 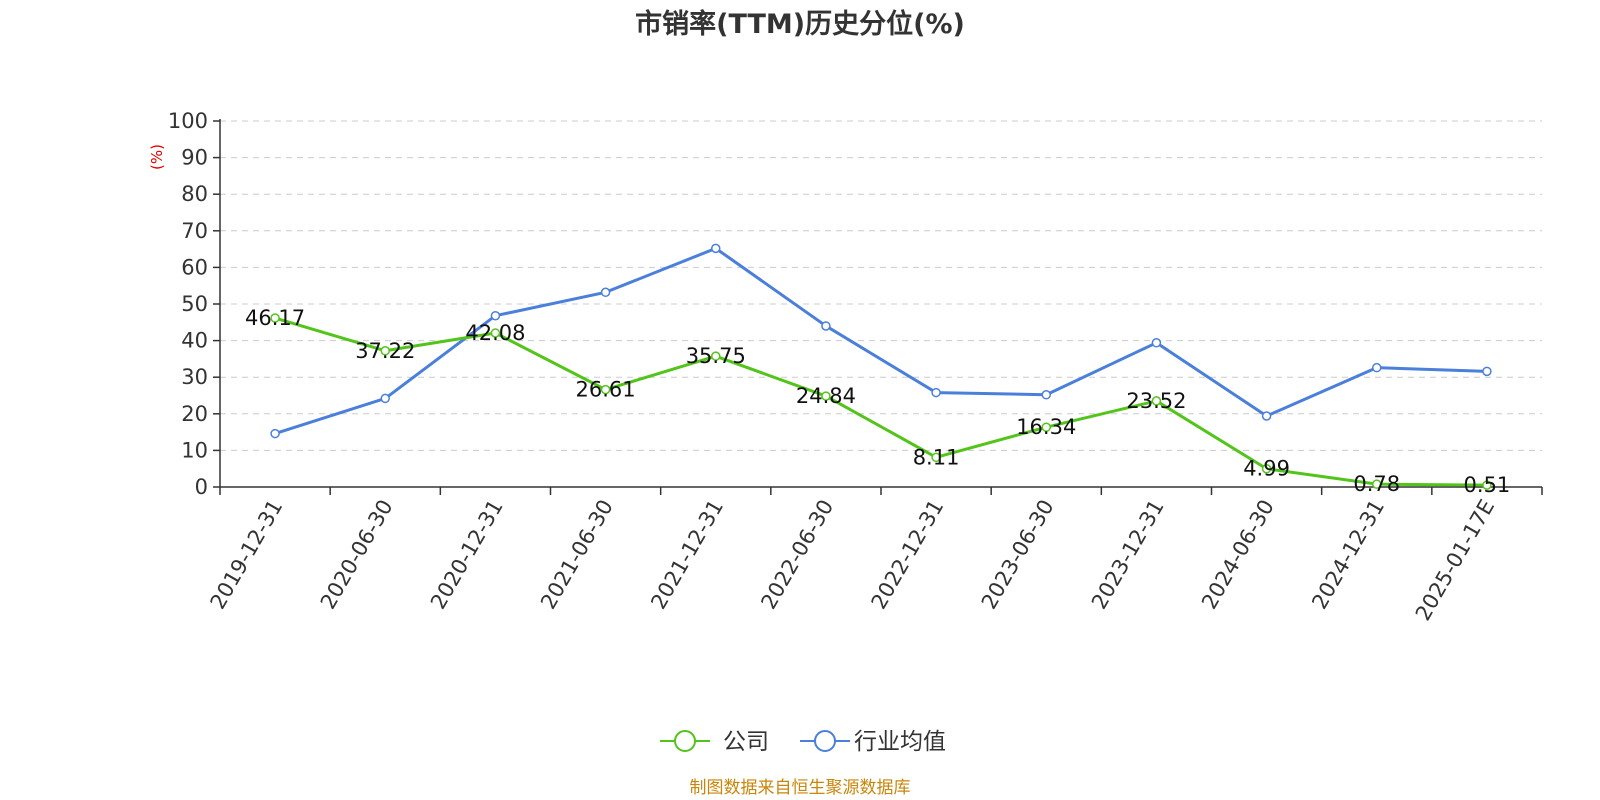 I want to click on data-label: 26.61, so click(x=606, y=390).